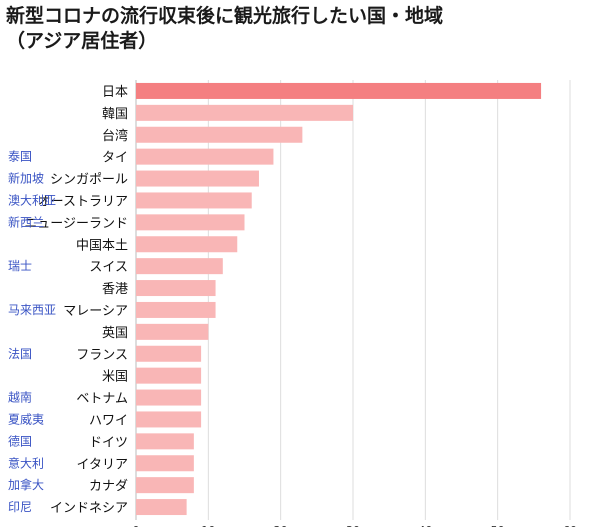 This screenshot has width=589, height=527. Describe the element at coordinates (20, 266) in the screenshot. I see `annotation-label: 瑞士` at that location.